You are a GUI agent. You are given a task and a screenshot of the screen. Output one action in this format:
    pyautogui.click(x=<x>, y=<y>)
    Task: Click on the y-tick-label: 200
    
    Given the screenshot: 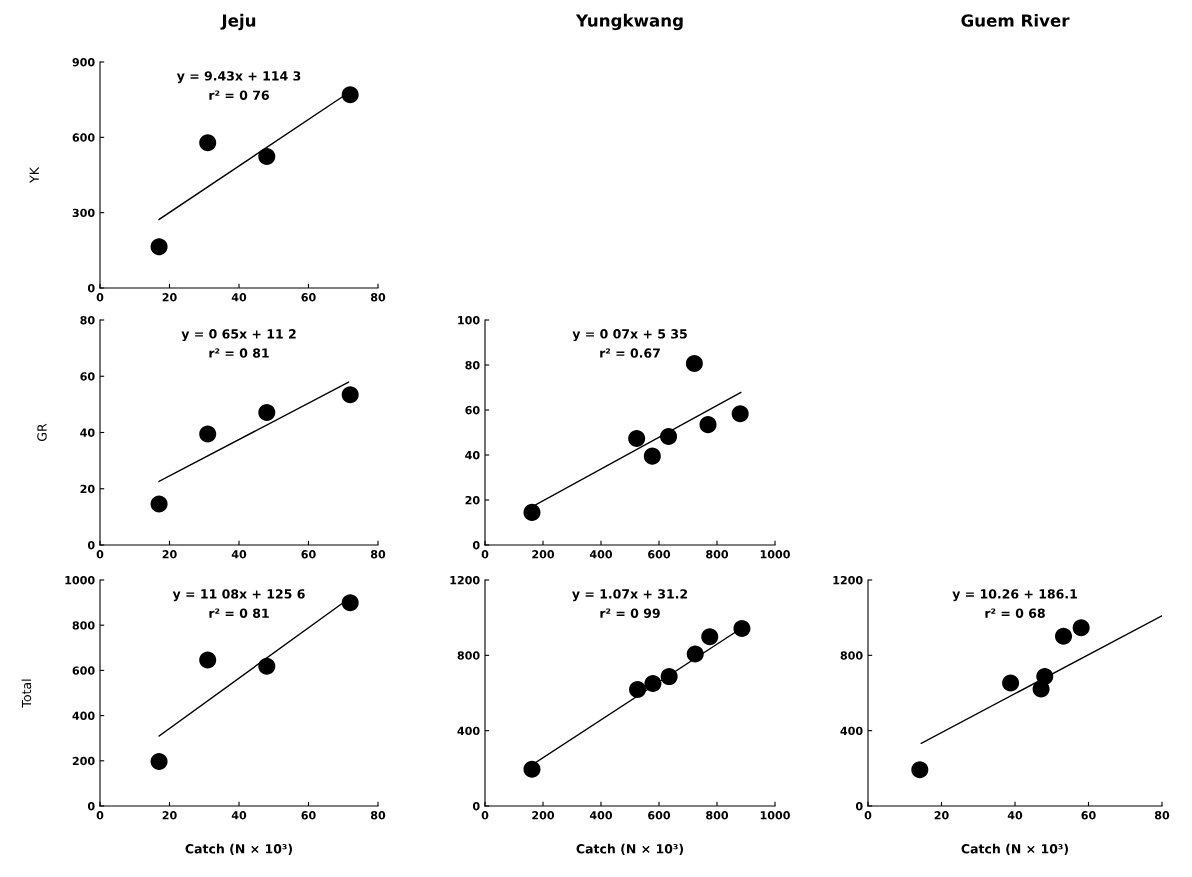 What is the action you would take?
    pyautogui.click(x=83, y=761)
    